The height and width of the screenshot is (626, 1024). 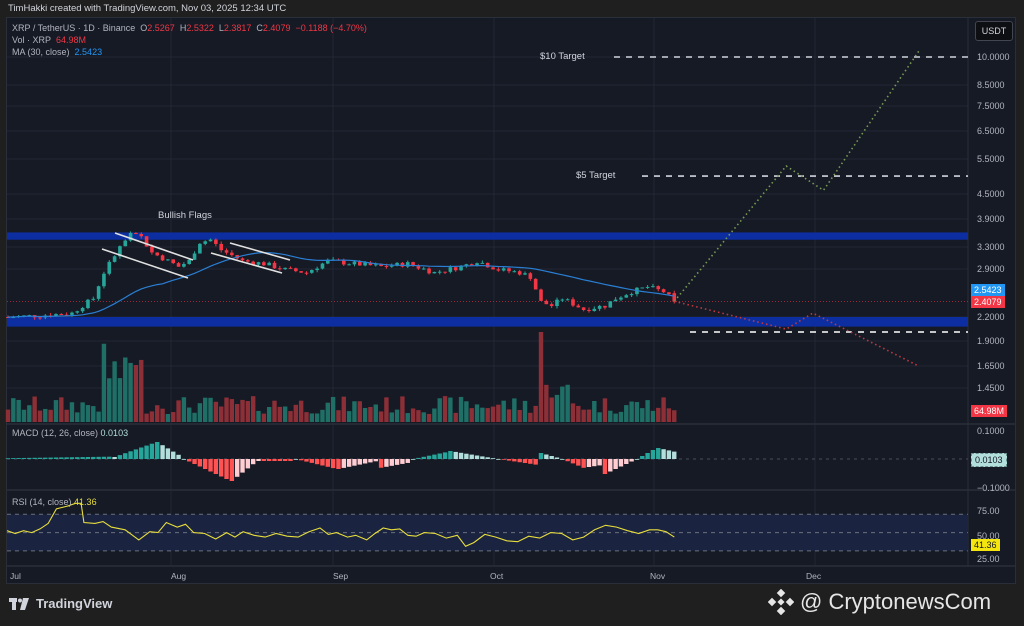 I want to click on flag-channel-line, so click(x=145, y=263).